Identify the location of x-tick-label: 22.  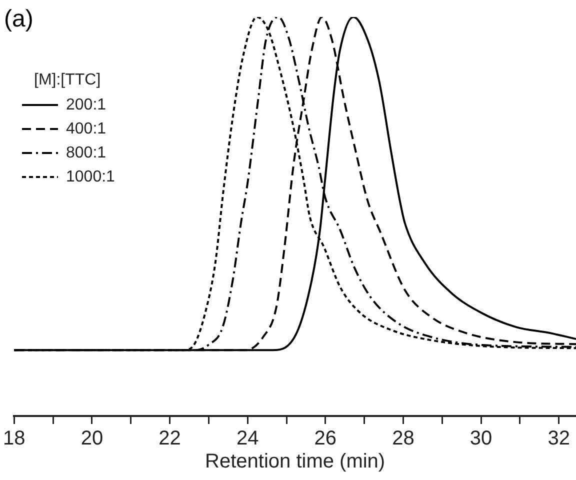
(169, 439).